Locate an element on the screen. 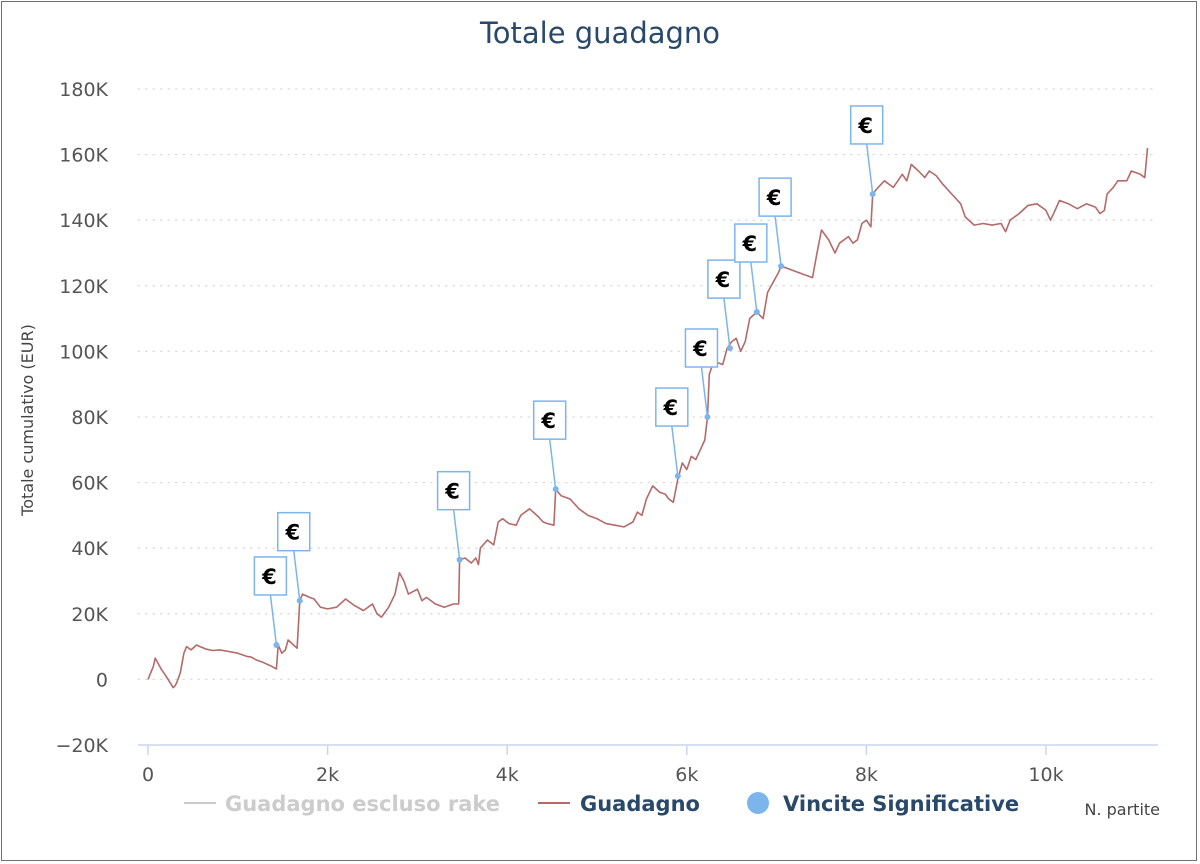  x-axis-label: N. partite is located at coordinates (1122, 809).